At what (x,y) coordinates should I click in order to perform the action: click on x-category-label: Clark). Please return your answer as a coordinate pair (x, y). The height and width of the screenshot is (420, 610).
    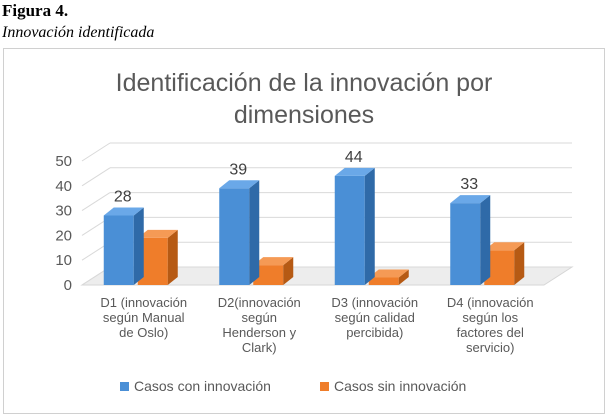
    Looking at the image, I should click on (259, 347).